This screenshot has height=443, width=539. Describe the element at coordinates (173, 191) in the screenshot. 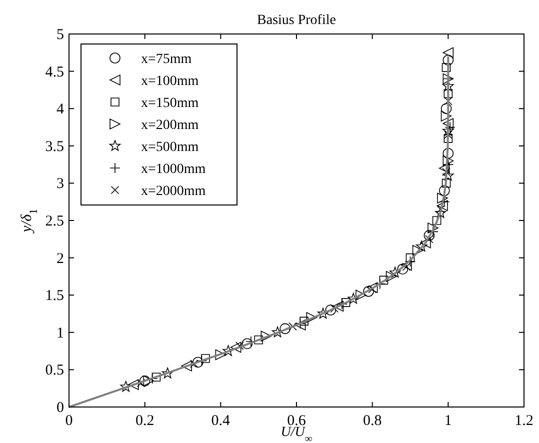

I see `legend-label: x=2000mm` at that location.